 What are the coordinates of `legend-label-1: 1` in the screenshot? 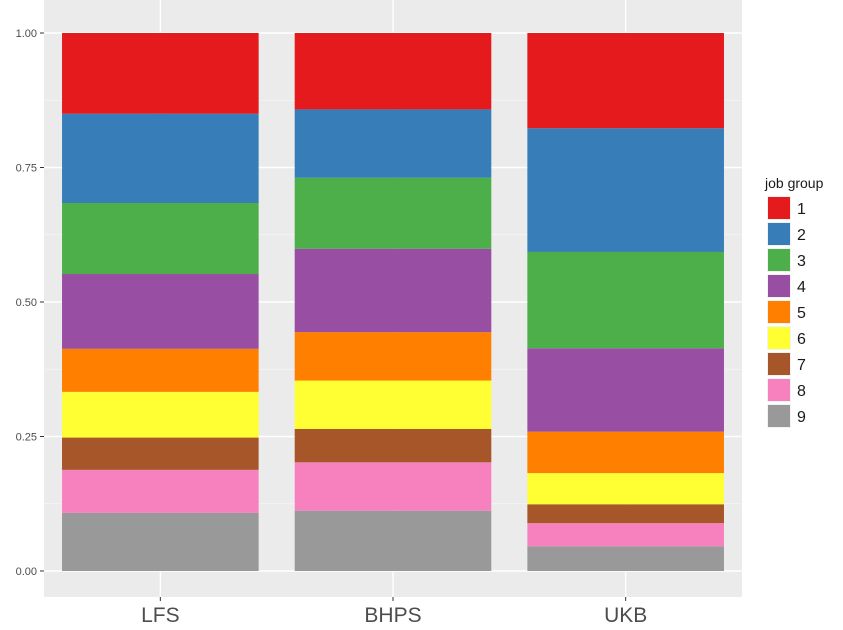 It's located at (801, 209).